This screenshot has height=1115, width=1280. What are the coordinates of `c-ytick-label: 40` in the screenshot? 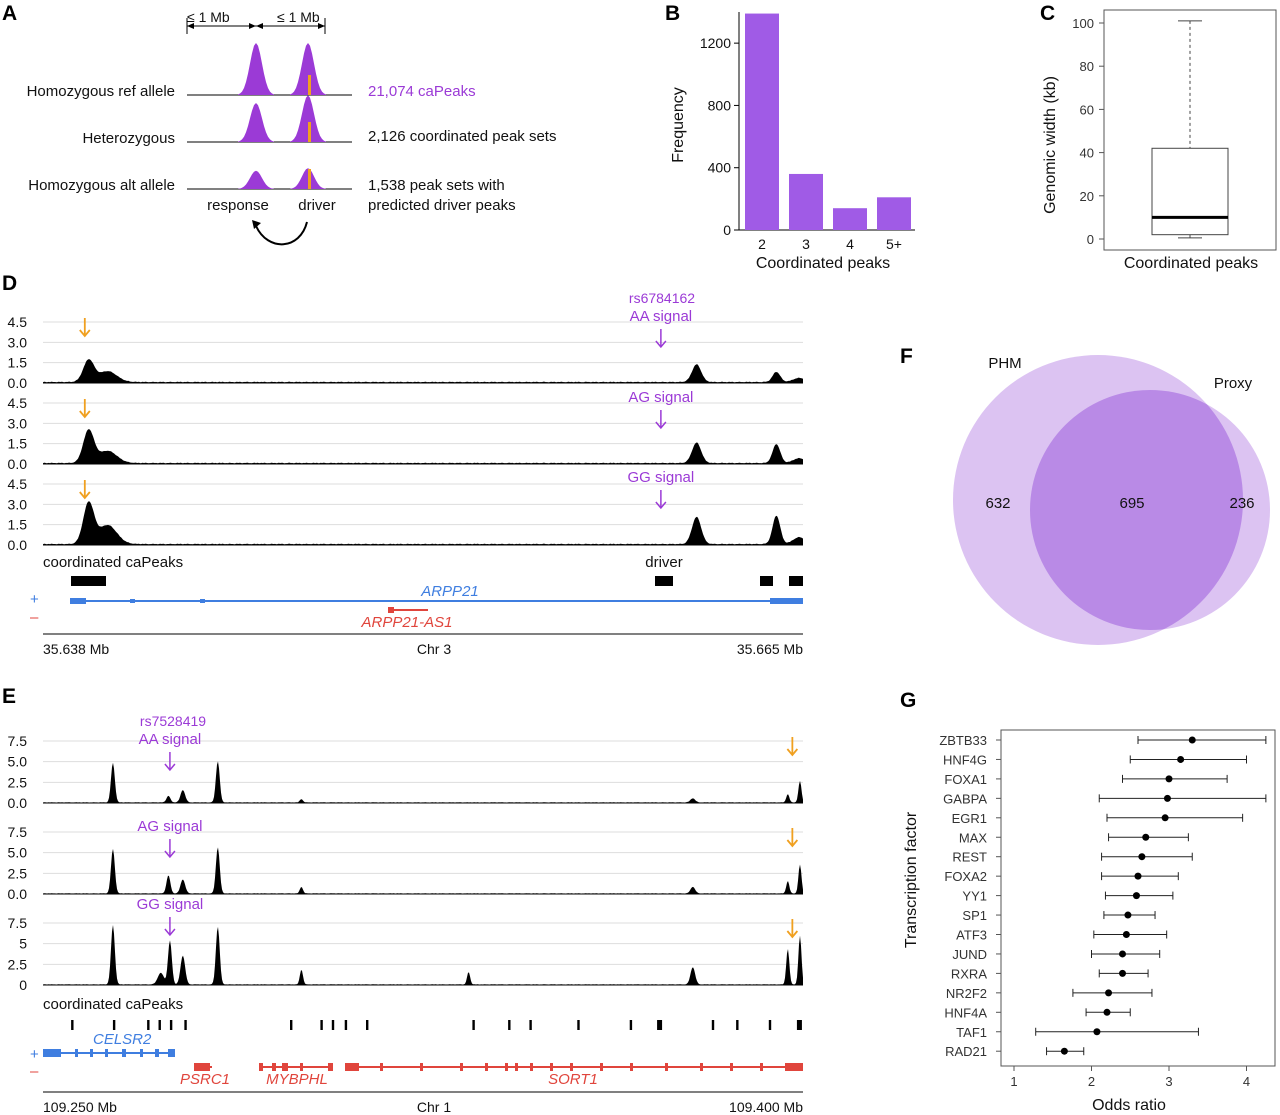 It's located at (1087, 153).